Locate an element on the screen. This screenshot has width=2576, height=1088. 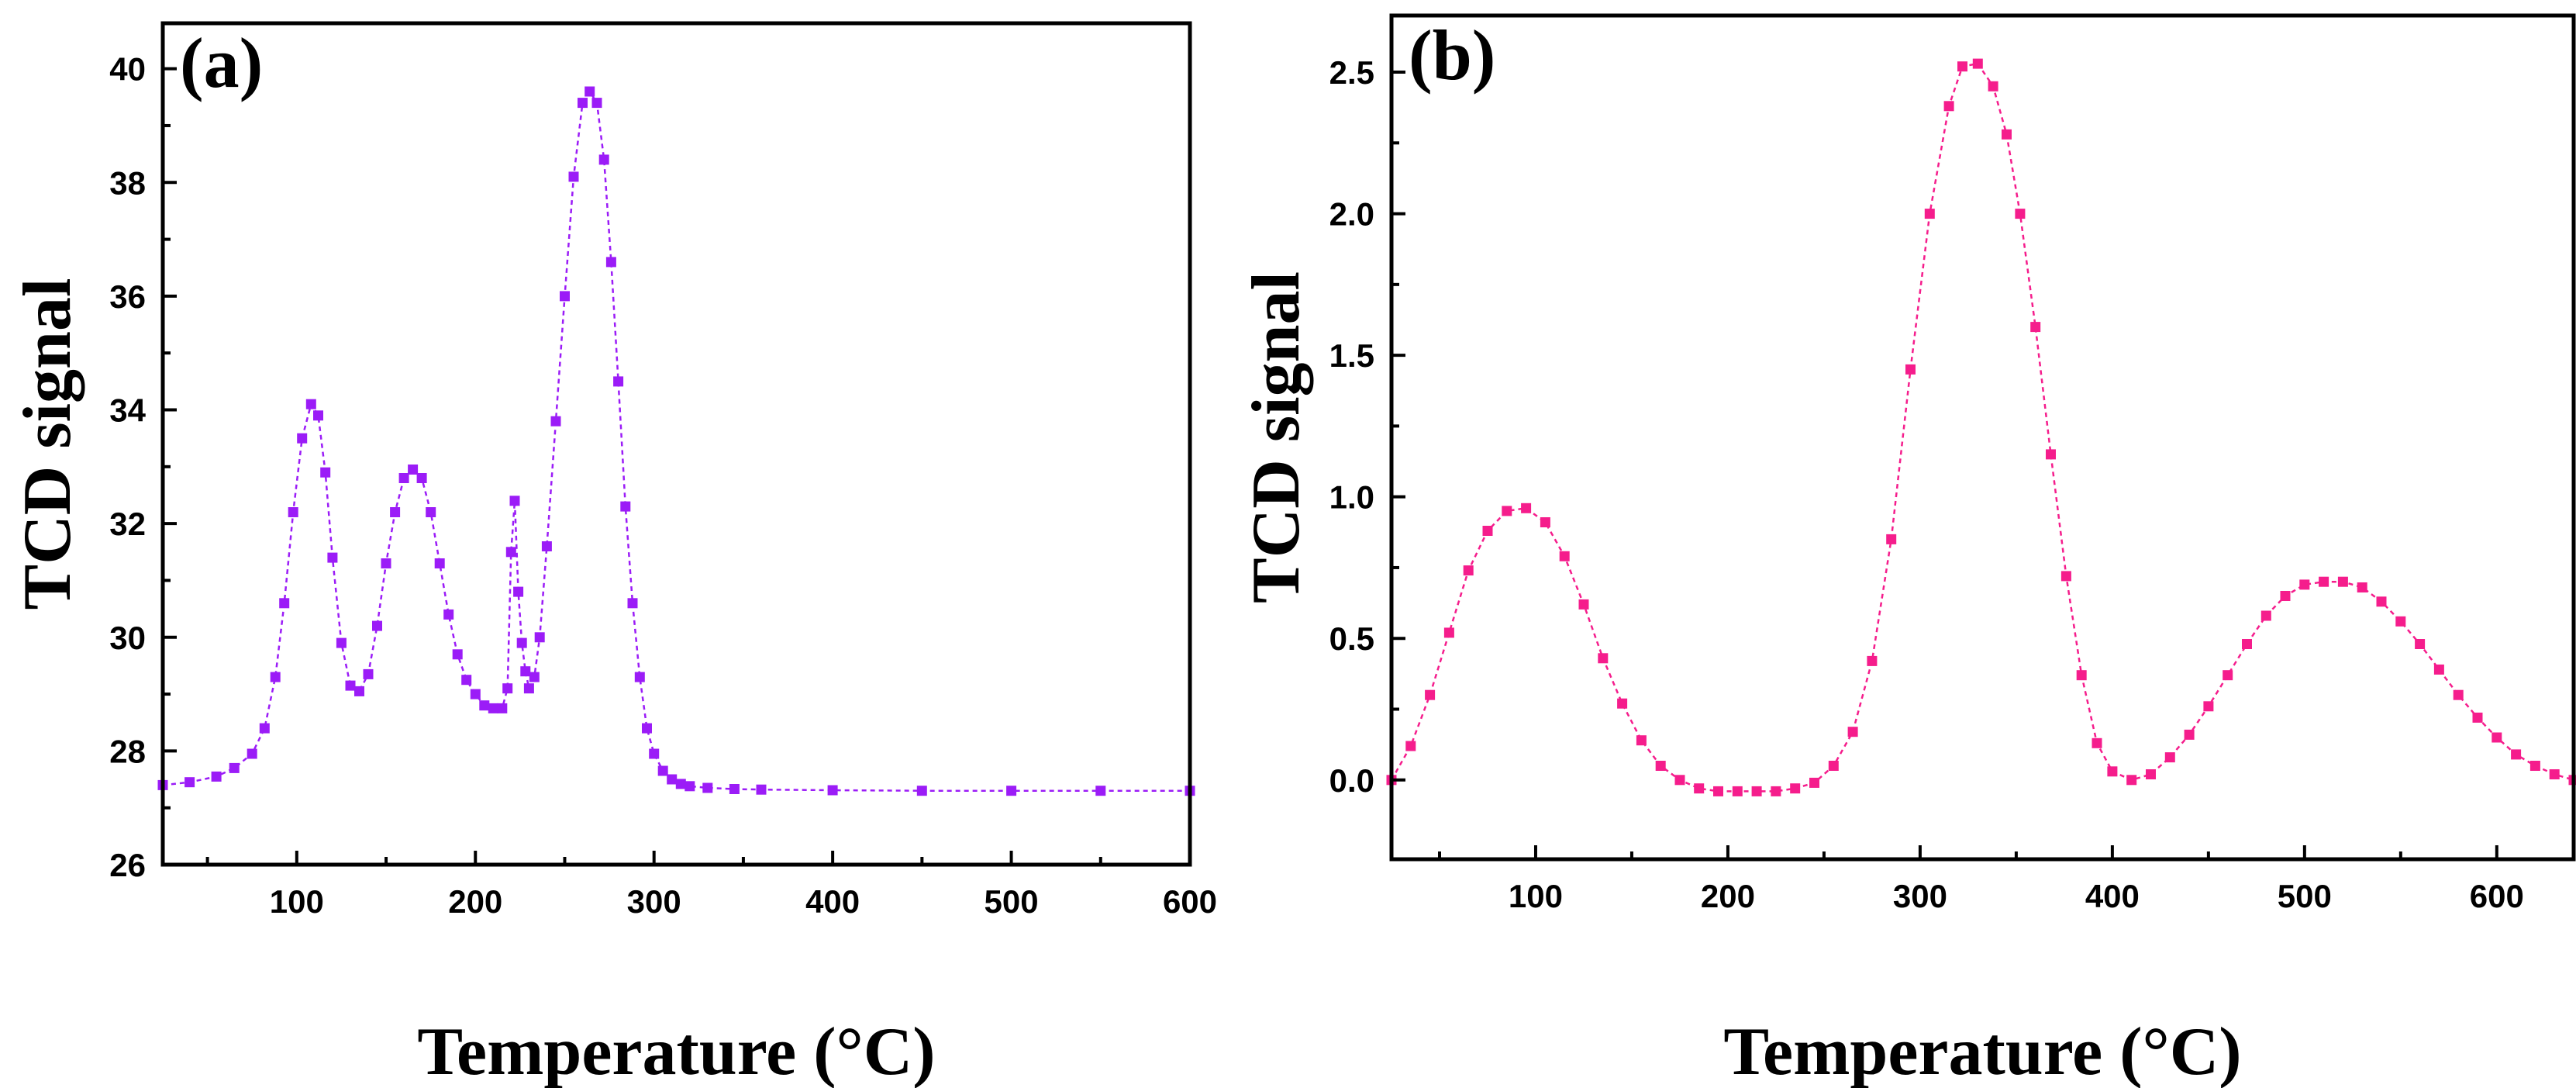
panel-b-x-tick-label: 300 is located at coordinates (1920, 896).